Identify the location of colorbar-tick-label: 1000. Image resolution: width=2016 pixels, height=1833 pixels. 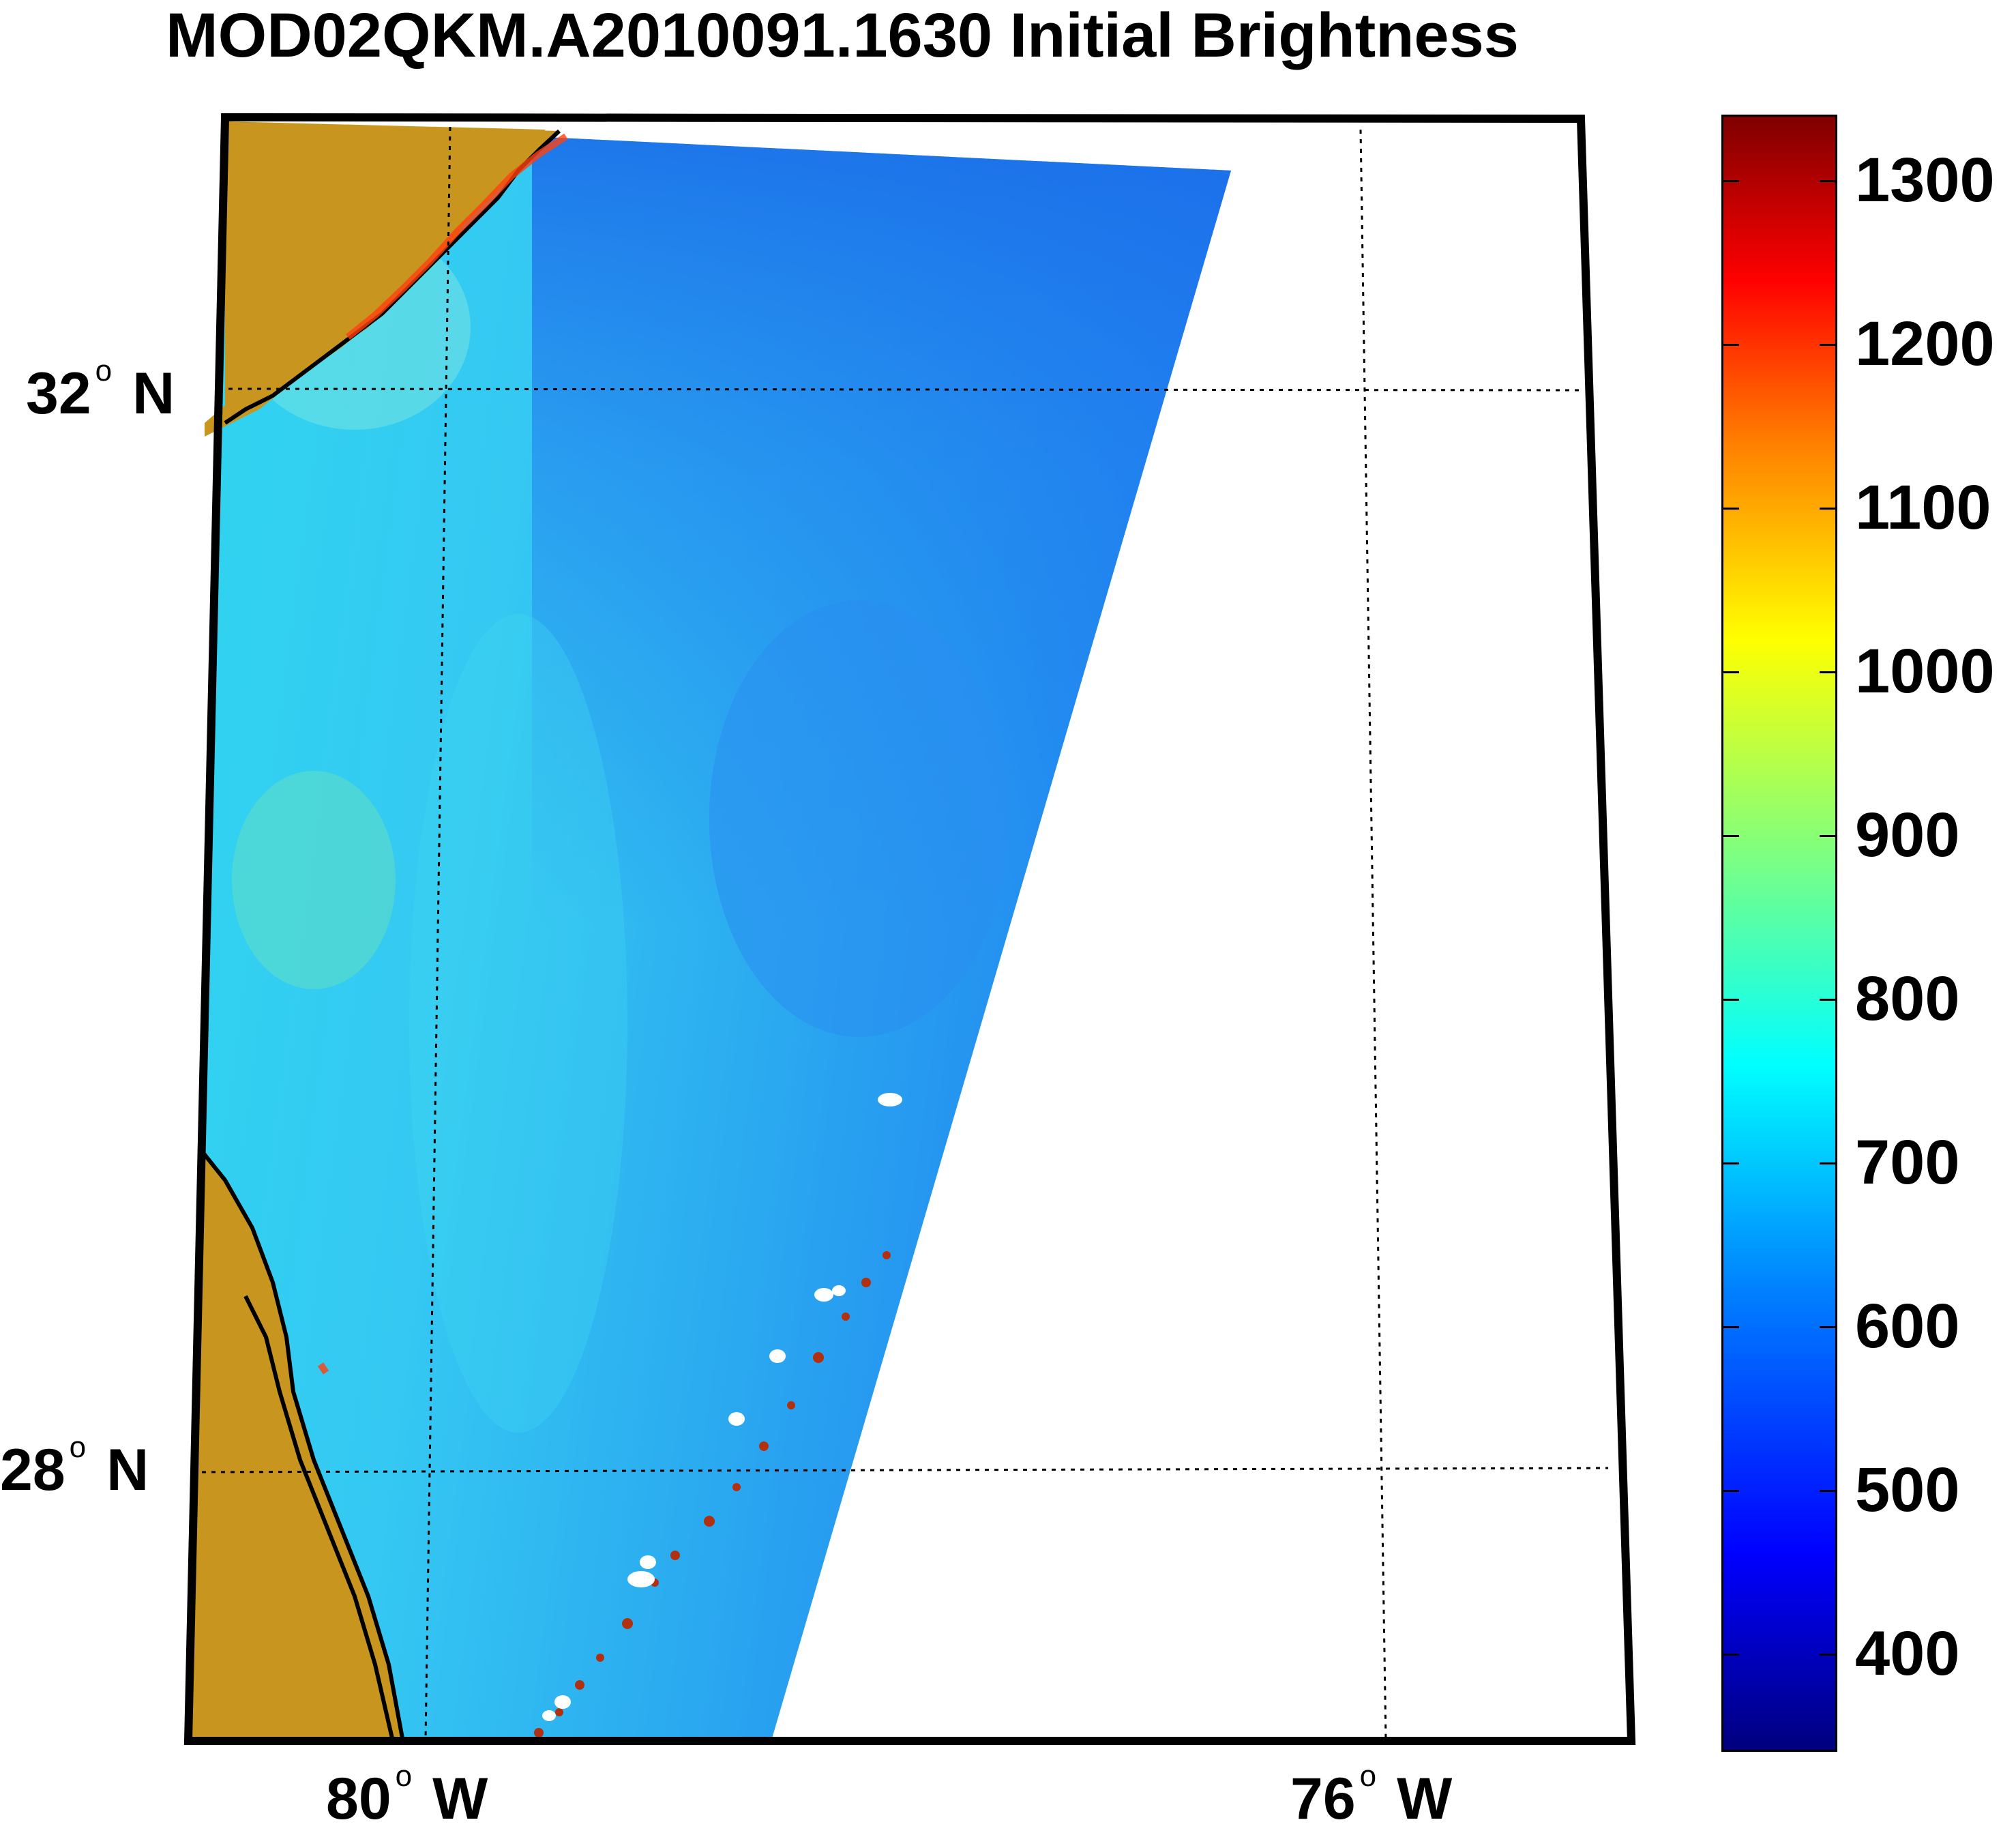
(1925, 671).